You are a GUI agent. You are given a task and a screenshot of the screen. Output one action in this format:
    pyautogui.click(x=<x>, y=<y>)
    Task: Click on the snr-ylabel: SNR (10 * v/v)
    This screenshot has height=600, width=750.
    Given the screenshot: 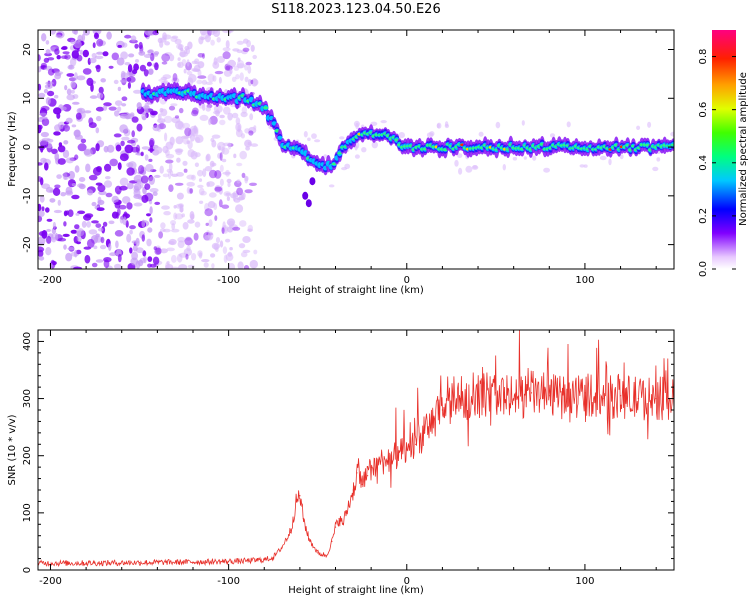 What is the action you would take?
    pyautogui.click(x=12, y=449)
    